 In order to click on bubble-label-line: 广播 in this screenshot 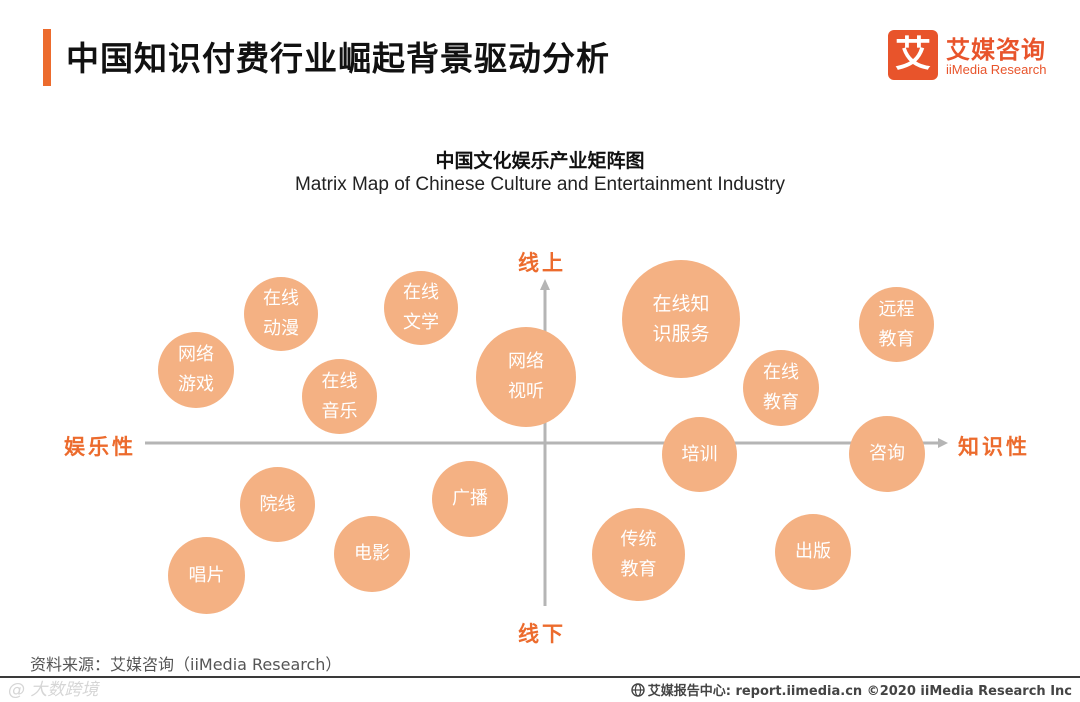, I will do `click(470, 498)`.